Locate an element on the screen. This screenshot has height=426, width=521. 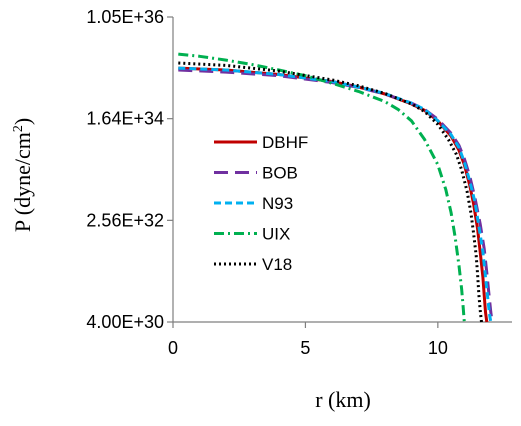
x-tick-label: 5 is located at coordinates (305, 348).